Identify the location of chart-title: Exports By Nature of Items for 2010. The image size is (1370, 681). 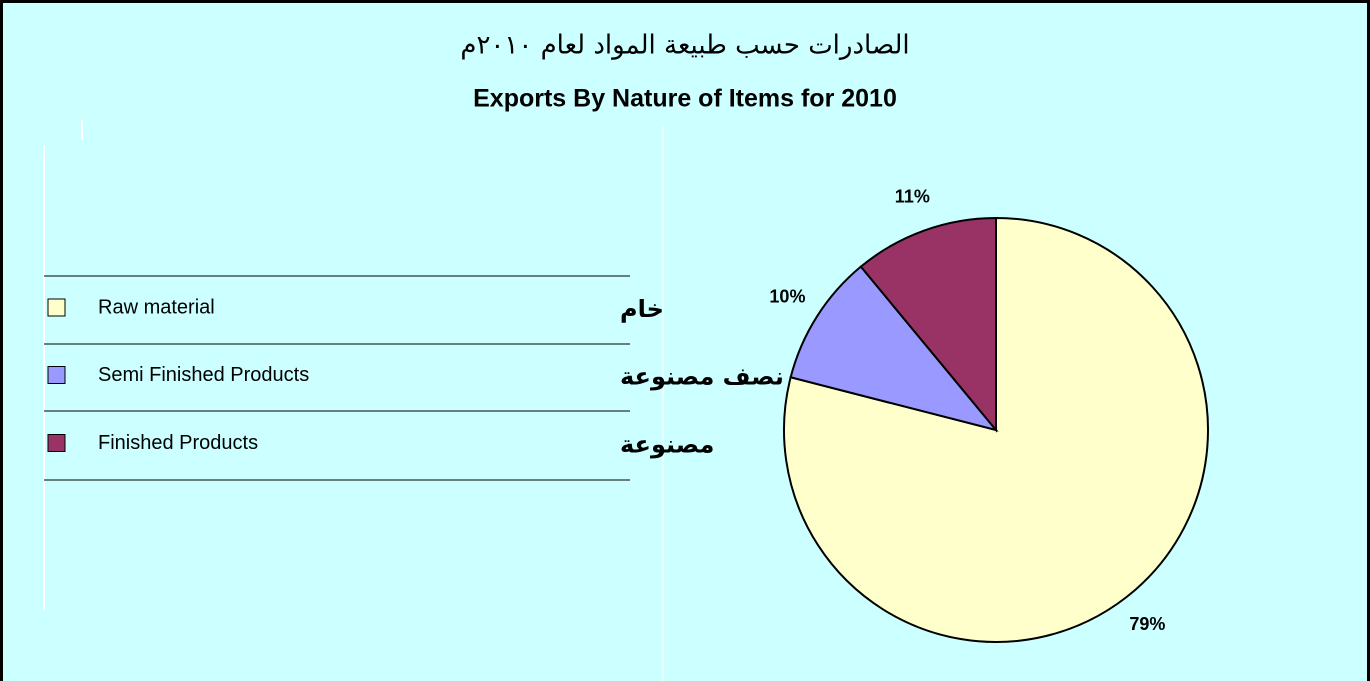
(685, 99).